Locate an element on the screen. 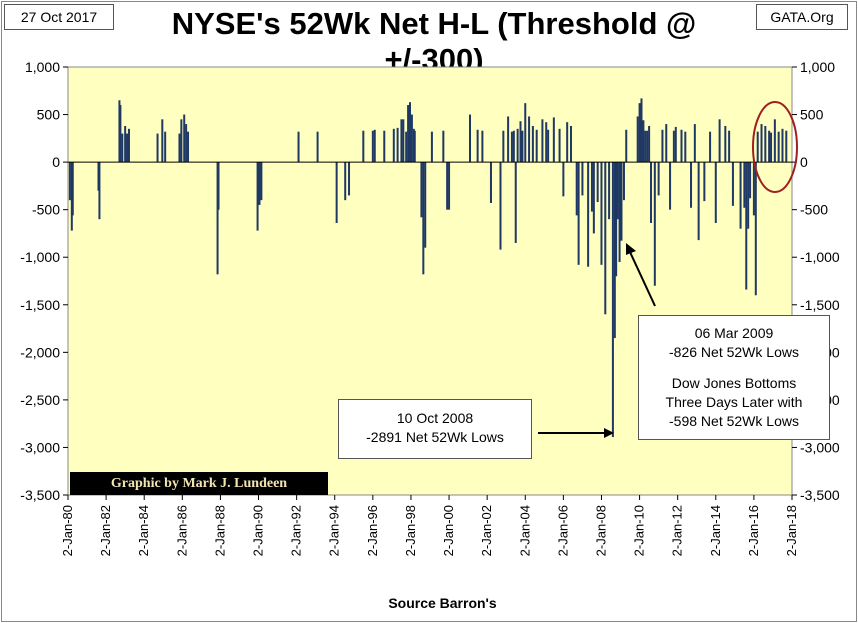 This screenshot has width=858, height=623. y-tick-label-left: 0 is located at coordinates (56, 162).